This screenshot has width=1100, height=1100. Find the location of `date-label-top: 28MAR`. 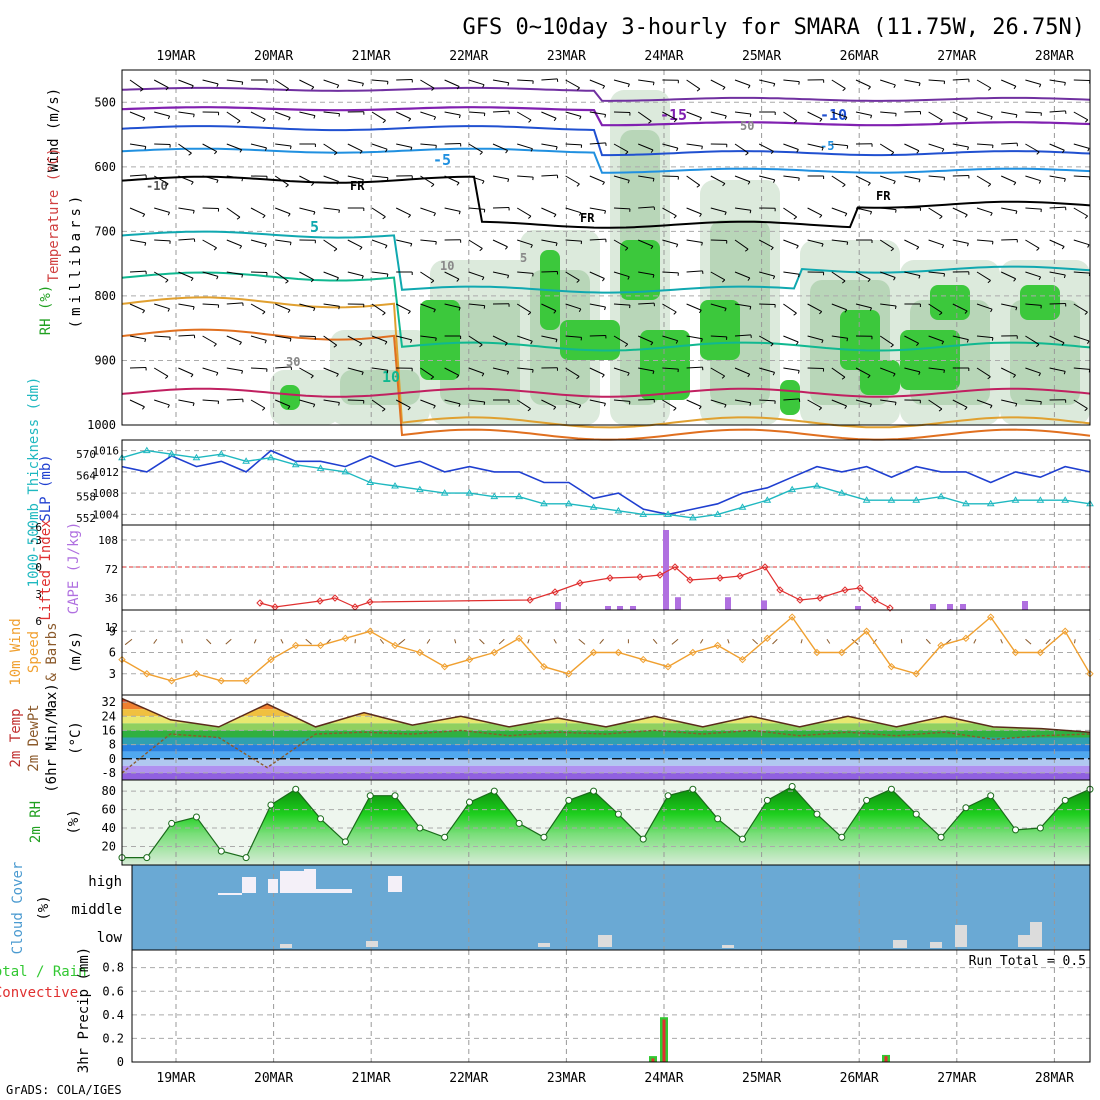

date-label-top: 28MAR is located at coordinates (1054, 56).